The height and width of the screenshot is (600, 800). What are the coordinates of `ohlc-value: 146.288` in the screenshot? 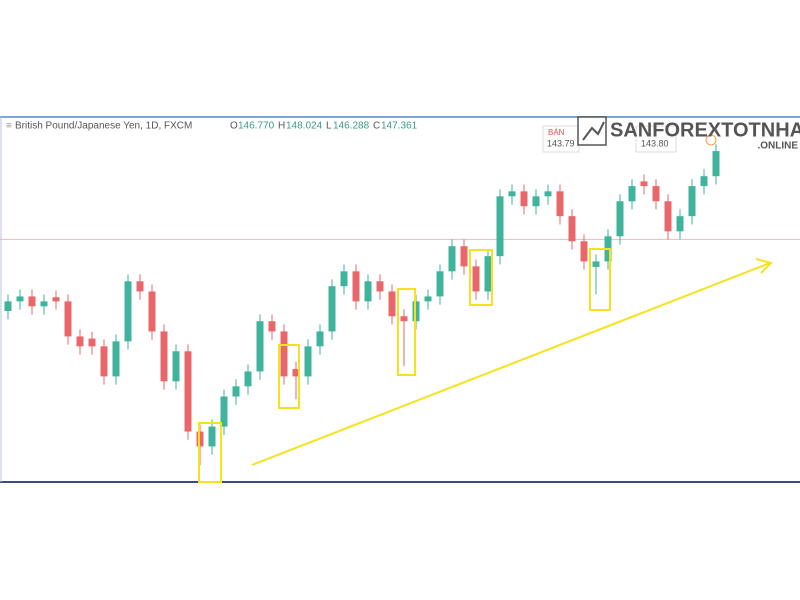 It's located at (351, 126).